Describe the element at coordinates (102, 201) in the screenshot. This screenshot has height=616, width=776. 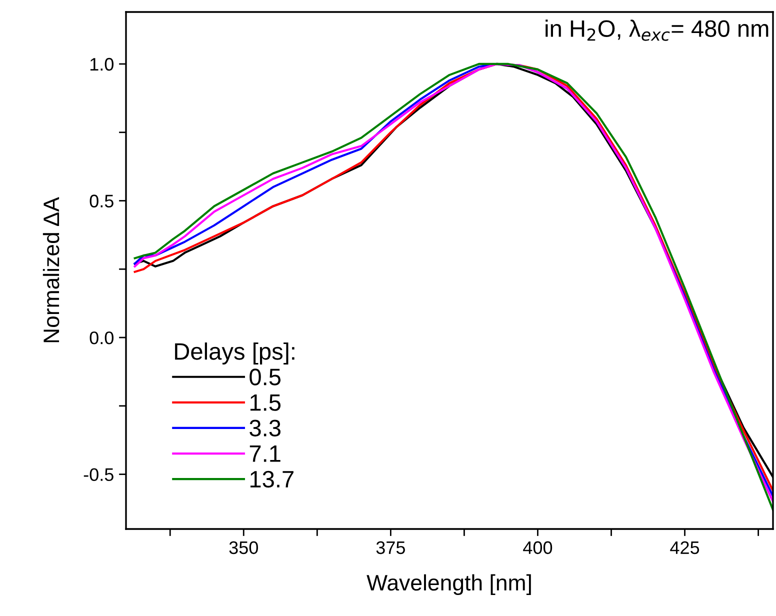
I see `y-tick-label: 0.5` at that location.